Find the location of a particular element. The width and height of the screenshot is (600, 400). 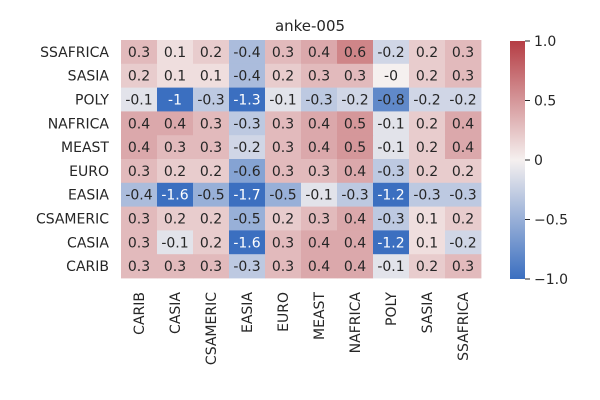

cell-value-label: -0.4 is located at coordinates (138, 196).